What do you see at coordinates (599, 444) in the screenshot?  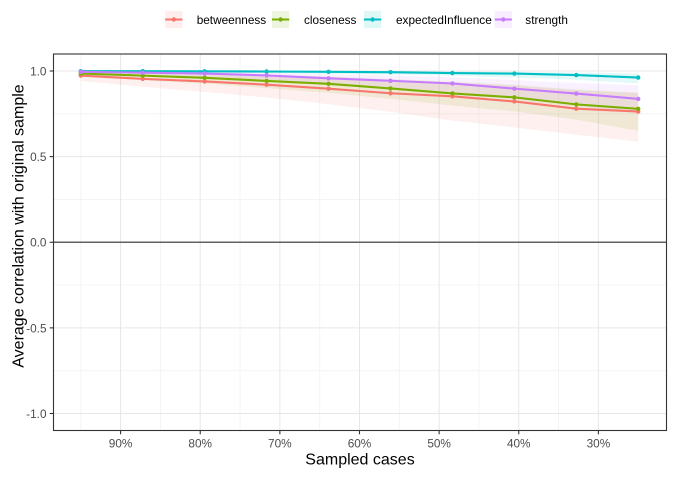 I see `svg-text: 30%` at bounding box center [599, 444].